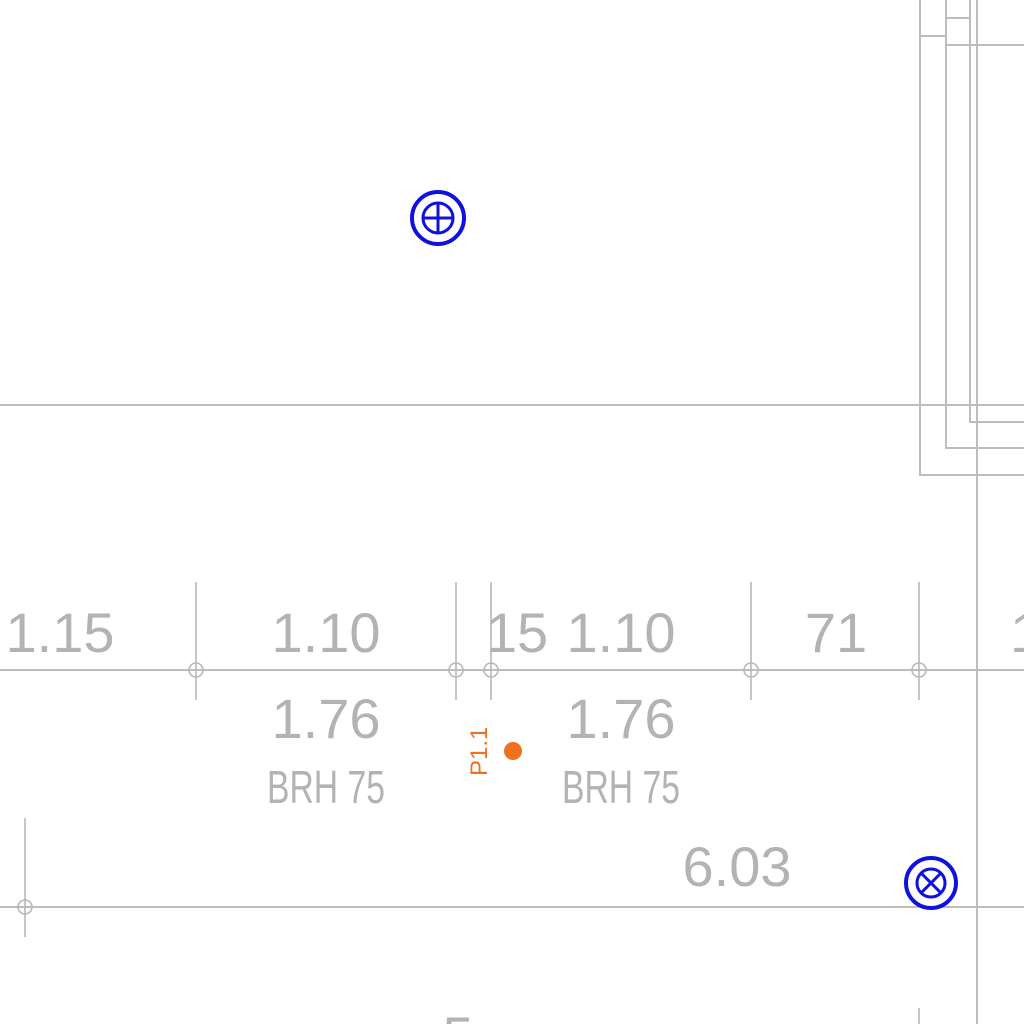 The image size is (1024, 1024). I want to click on dimension-label: 1, so click(1017, 632).